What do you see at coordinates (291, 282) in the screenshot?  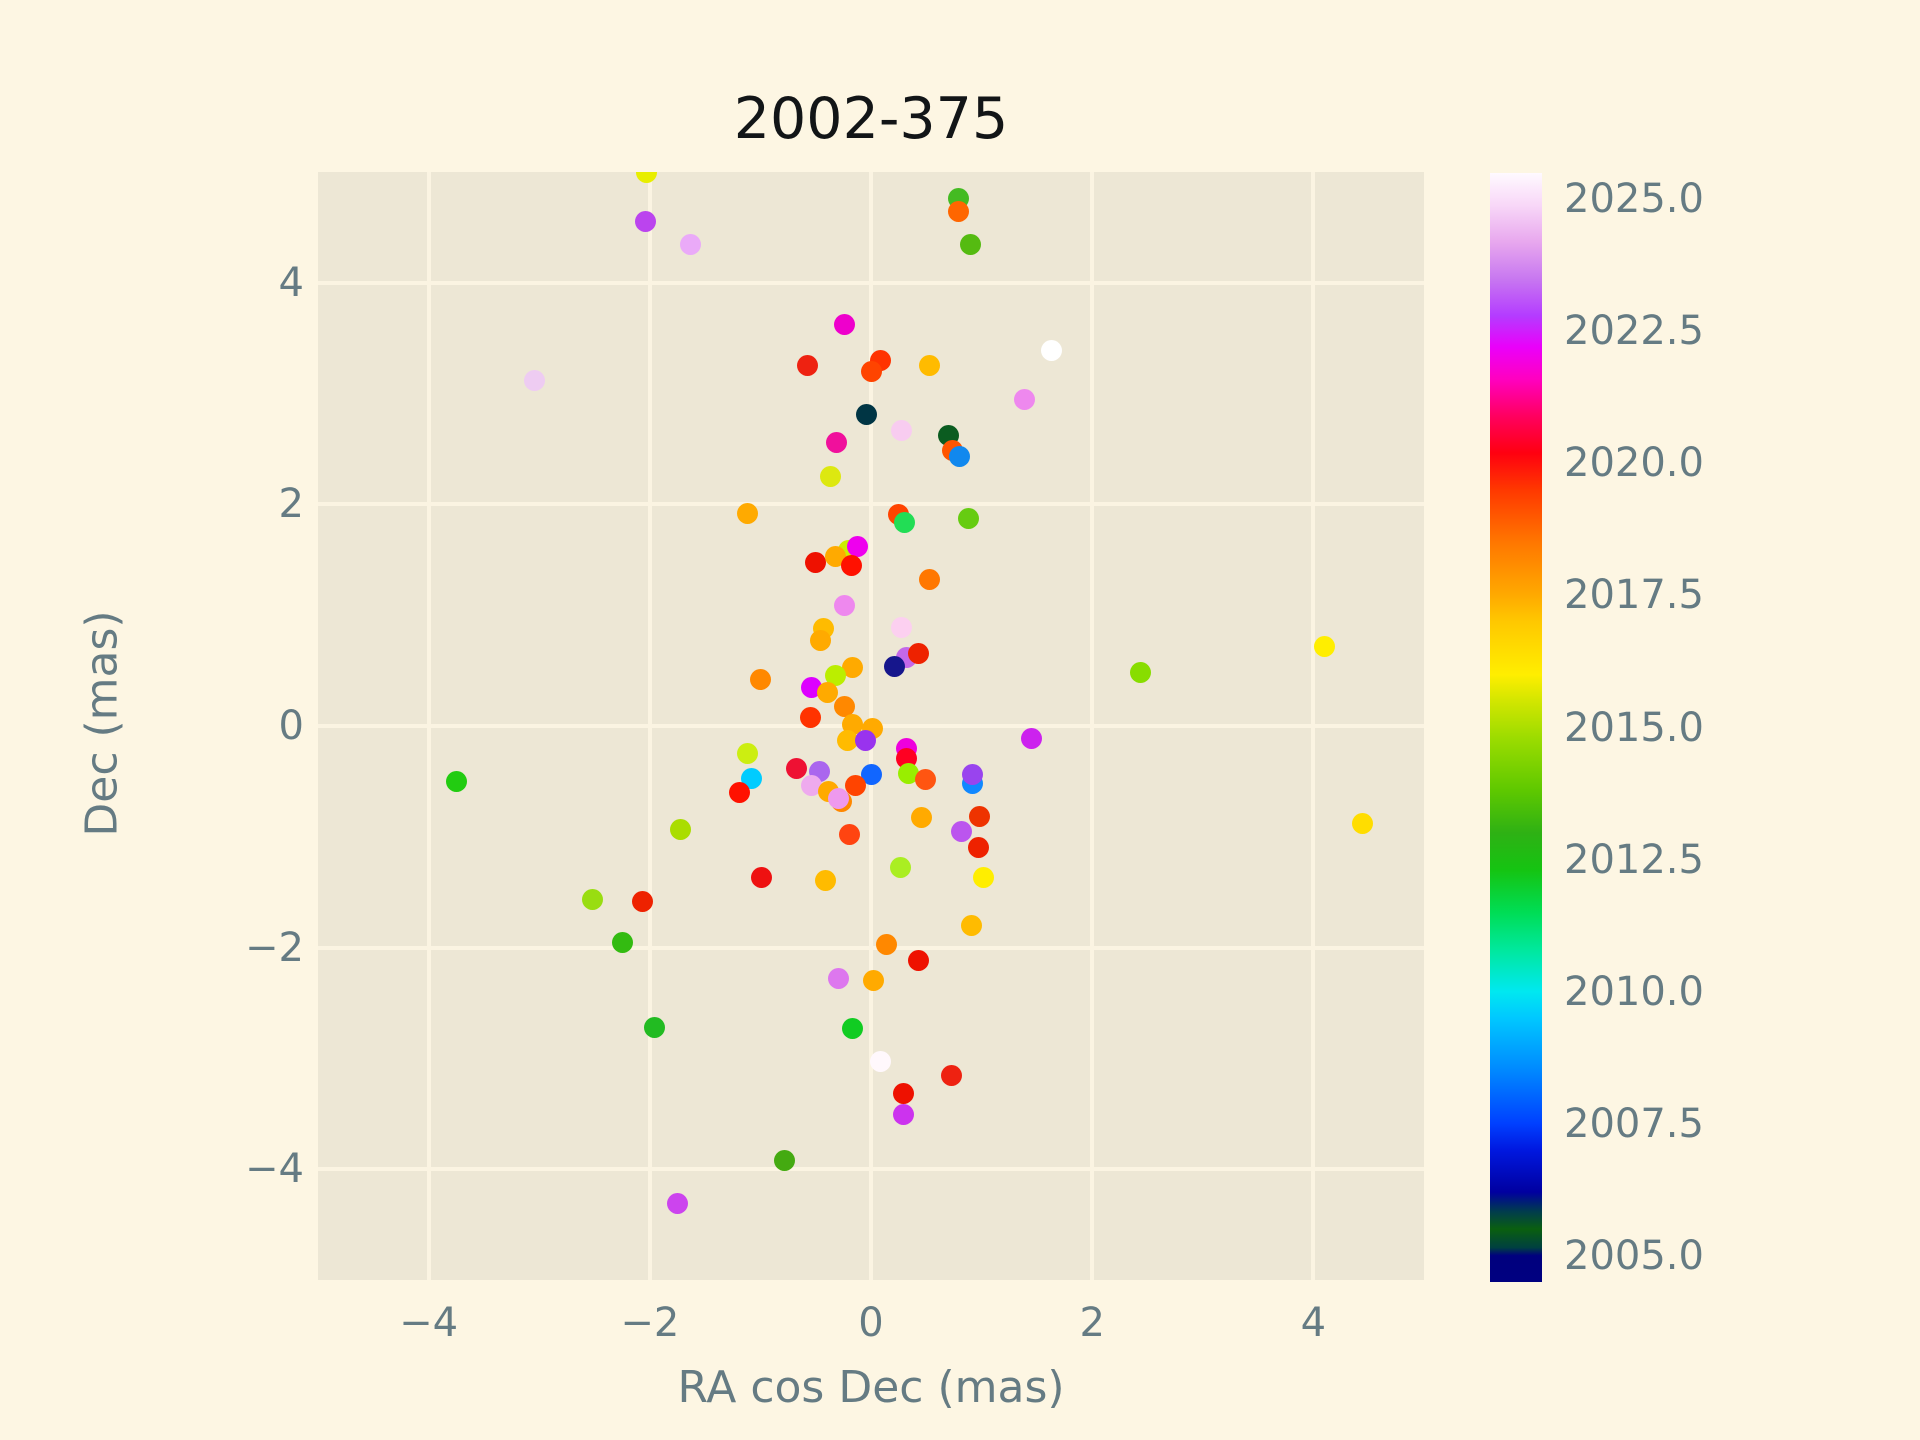 I see `y-tick-label: 4` at bounding box center [291, 282].